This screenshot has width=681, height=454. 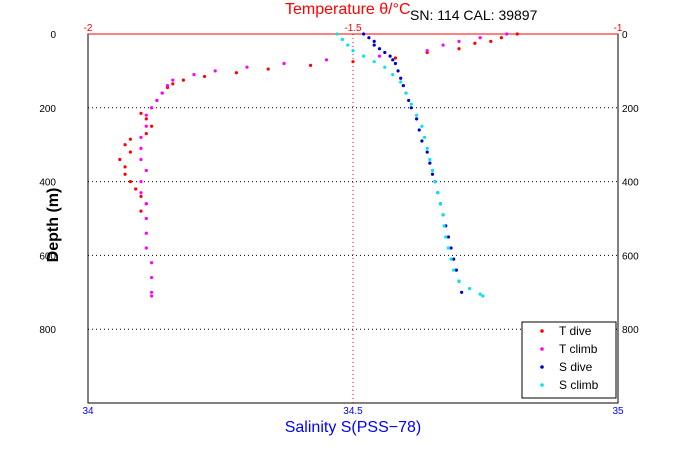 I want to click on legend-box, so click(x=569, y=360).